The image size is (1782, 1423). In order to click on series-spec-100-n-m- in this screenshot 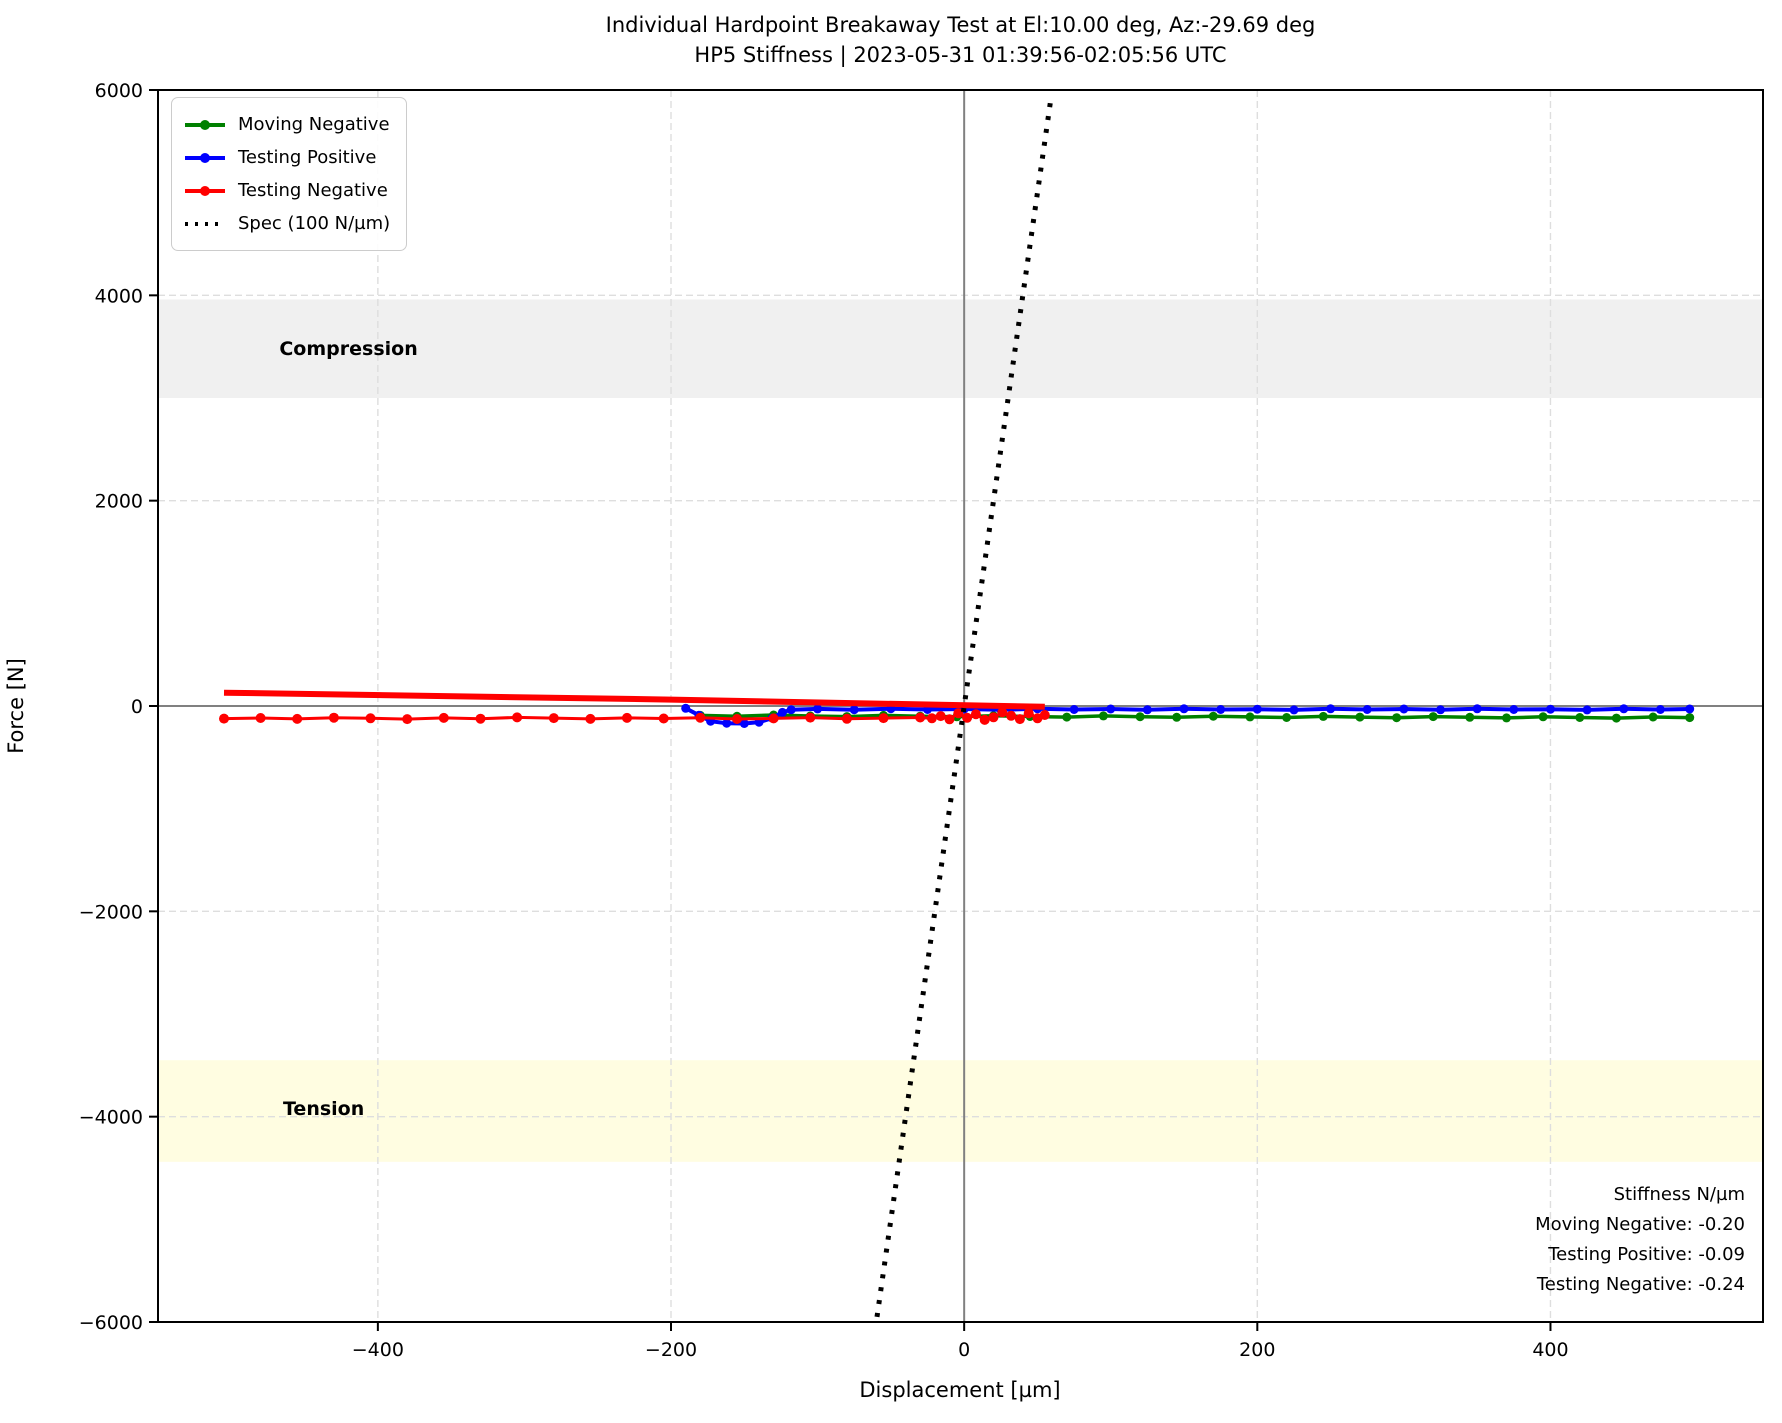, I will do `click(964, 706)`.